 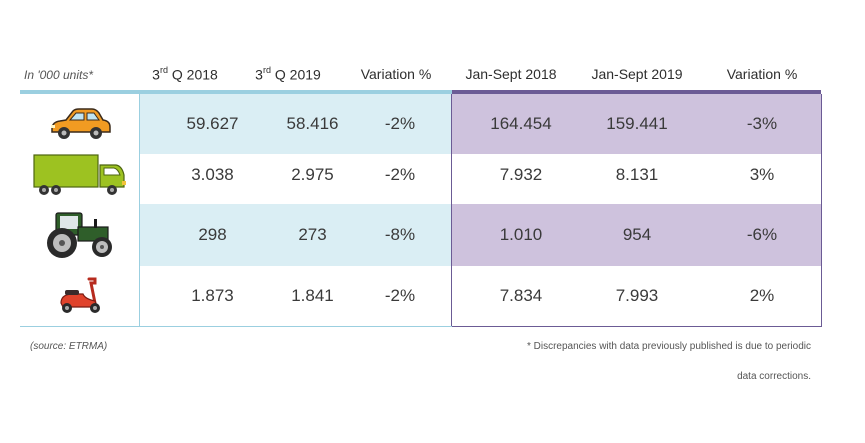 I want to click on unit-note: In '000 units*, so click(x=59, y=75).